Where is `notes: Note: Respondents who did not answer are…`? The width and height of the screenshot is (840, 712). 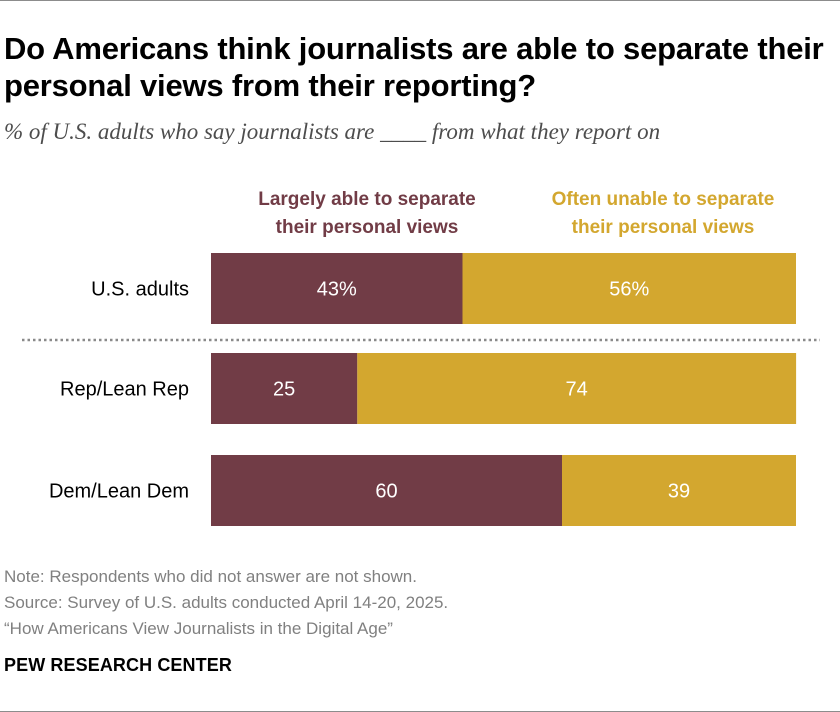 notes: Note: Respondents who did not answer are… is located at coordinates (419, 603).